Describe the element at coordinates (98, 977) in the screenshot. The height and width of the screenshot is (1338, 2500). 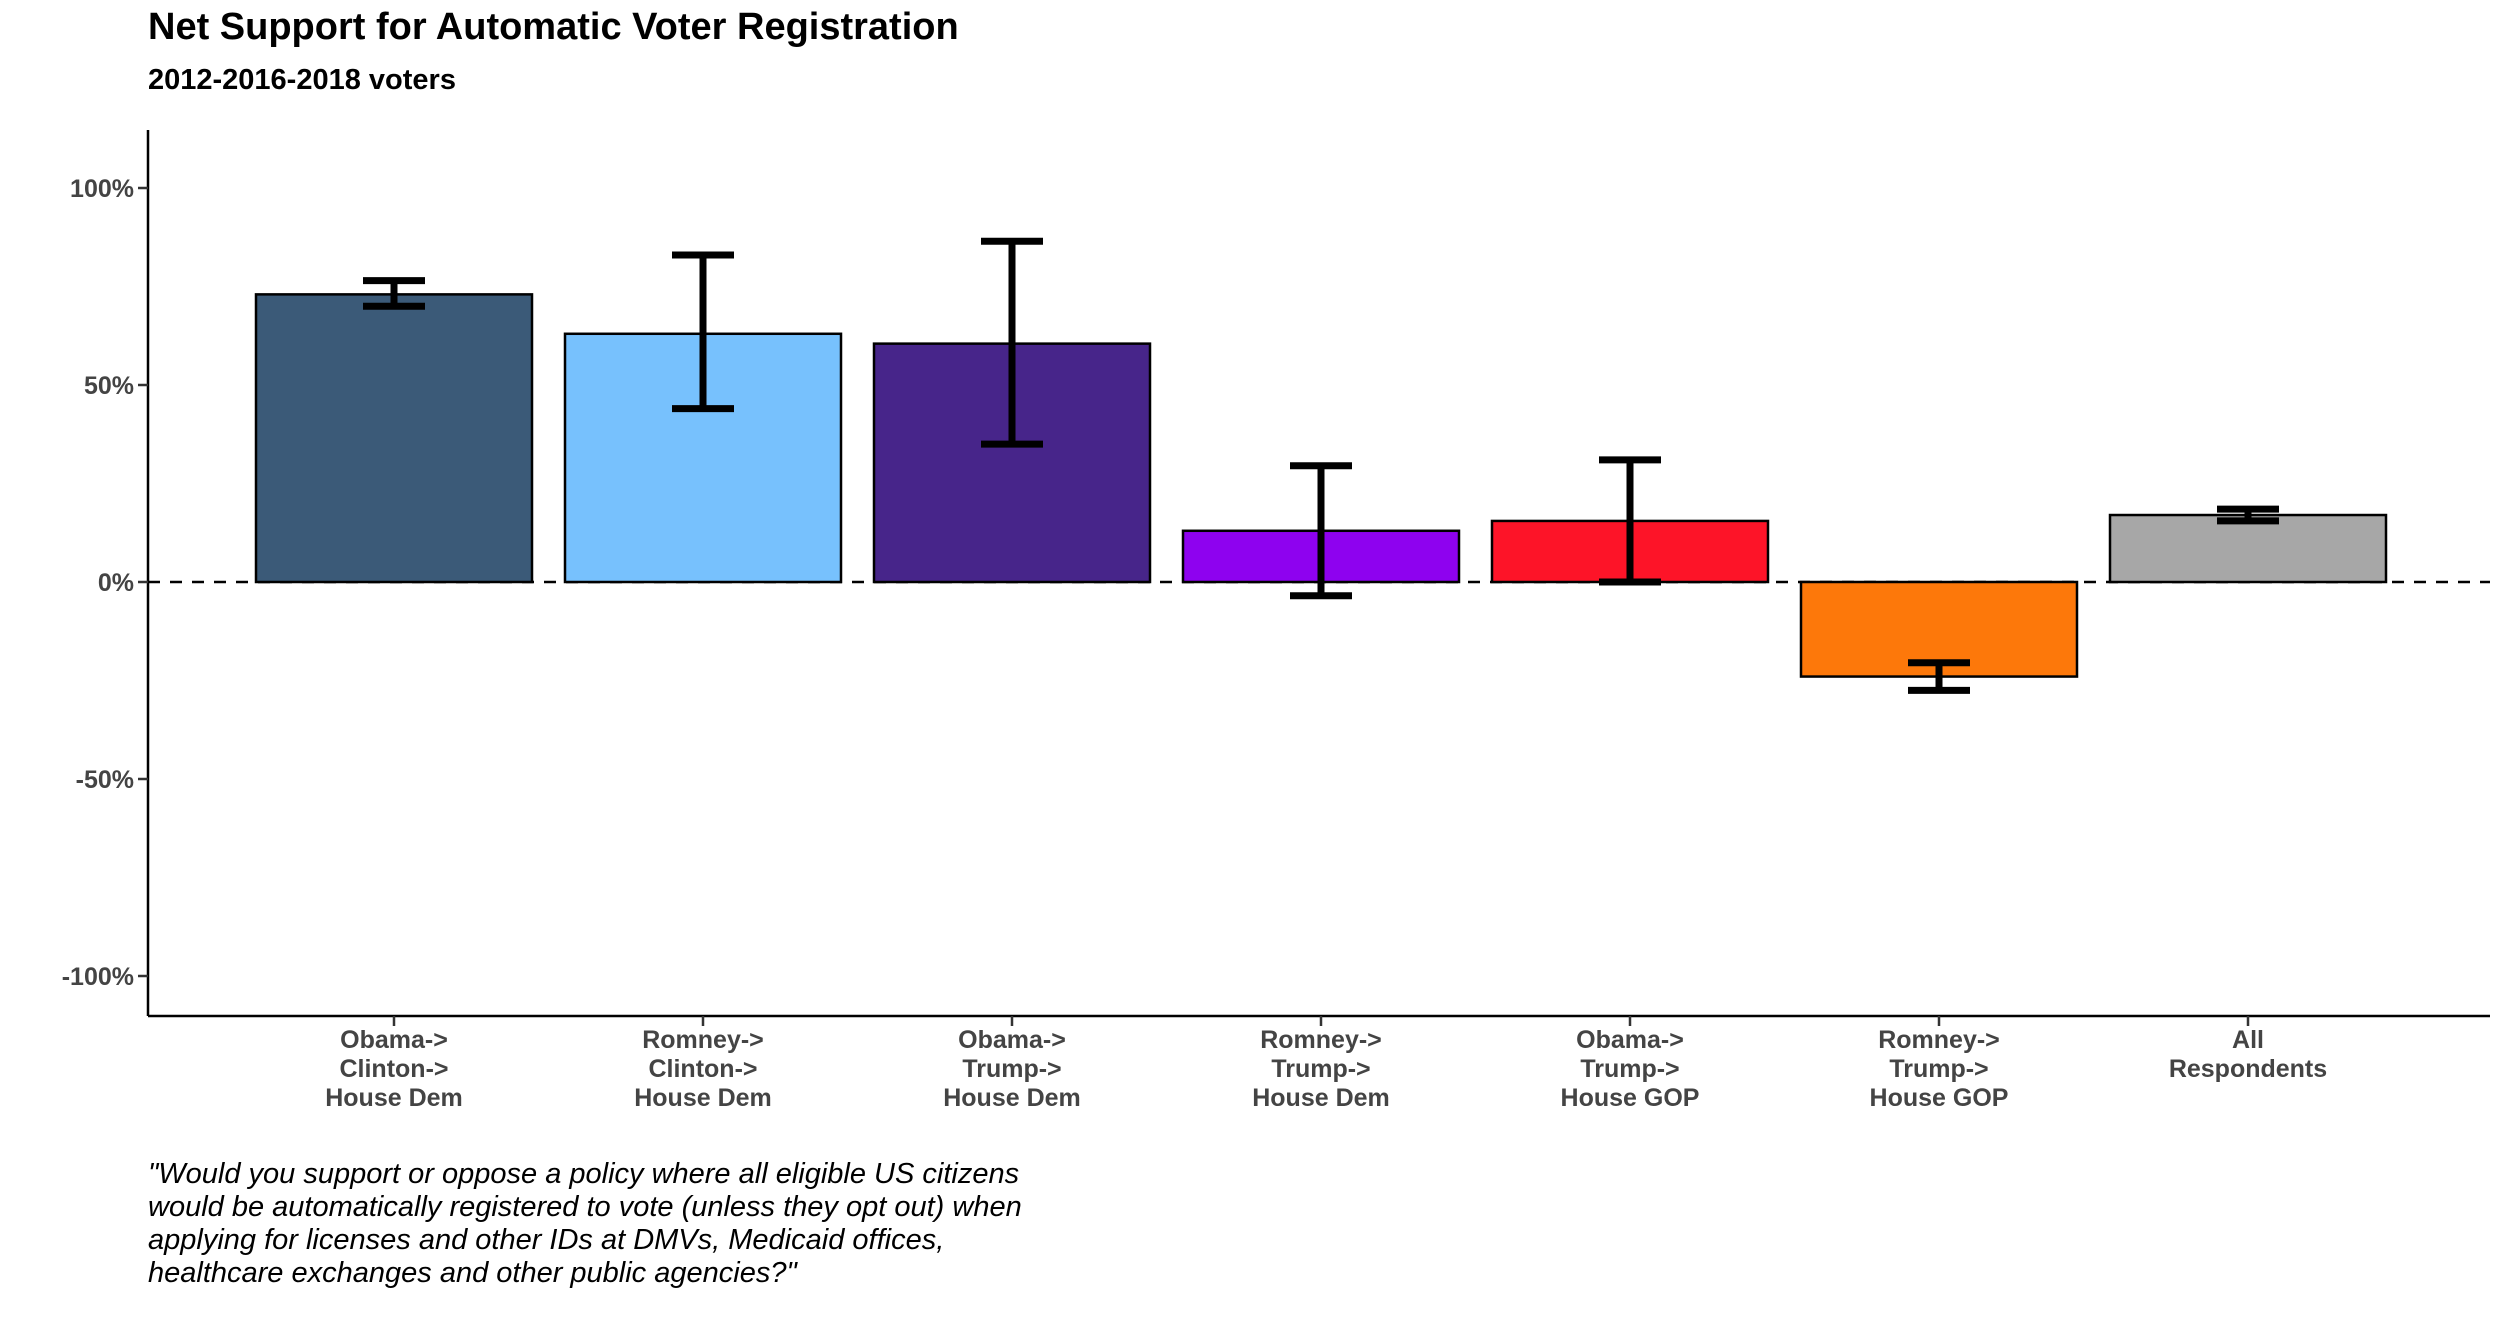
I see `y-tick-label: -100%` at that location.